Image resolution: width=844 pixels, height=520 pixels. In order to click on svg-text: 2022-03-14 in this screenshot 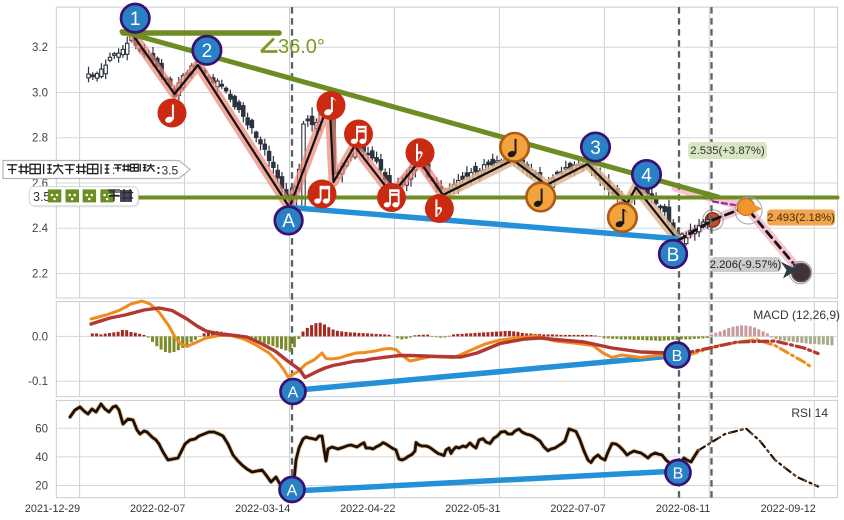, I will do `click(262, 509)`.